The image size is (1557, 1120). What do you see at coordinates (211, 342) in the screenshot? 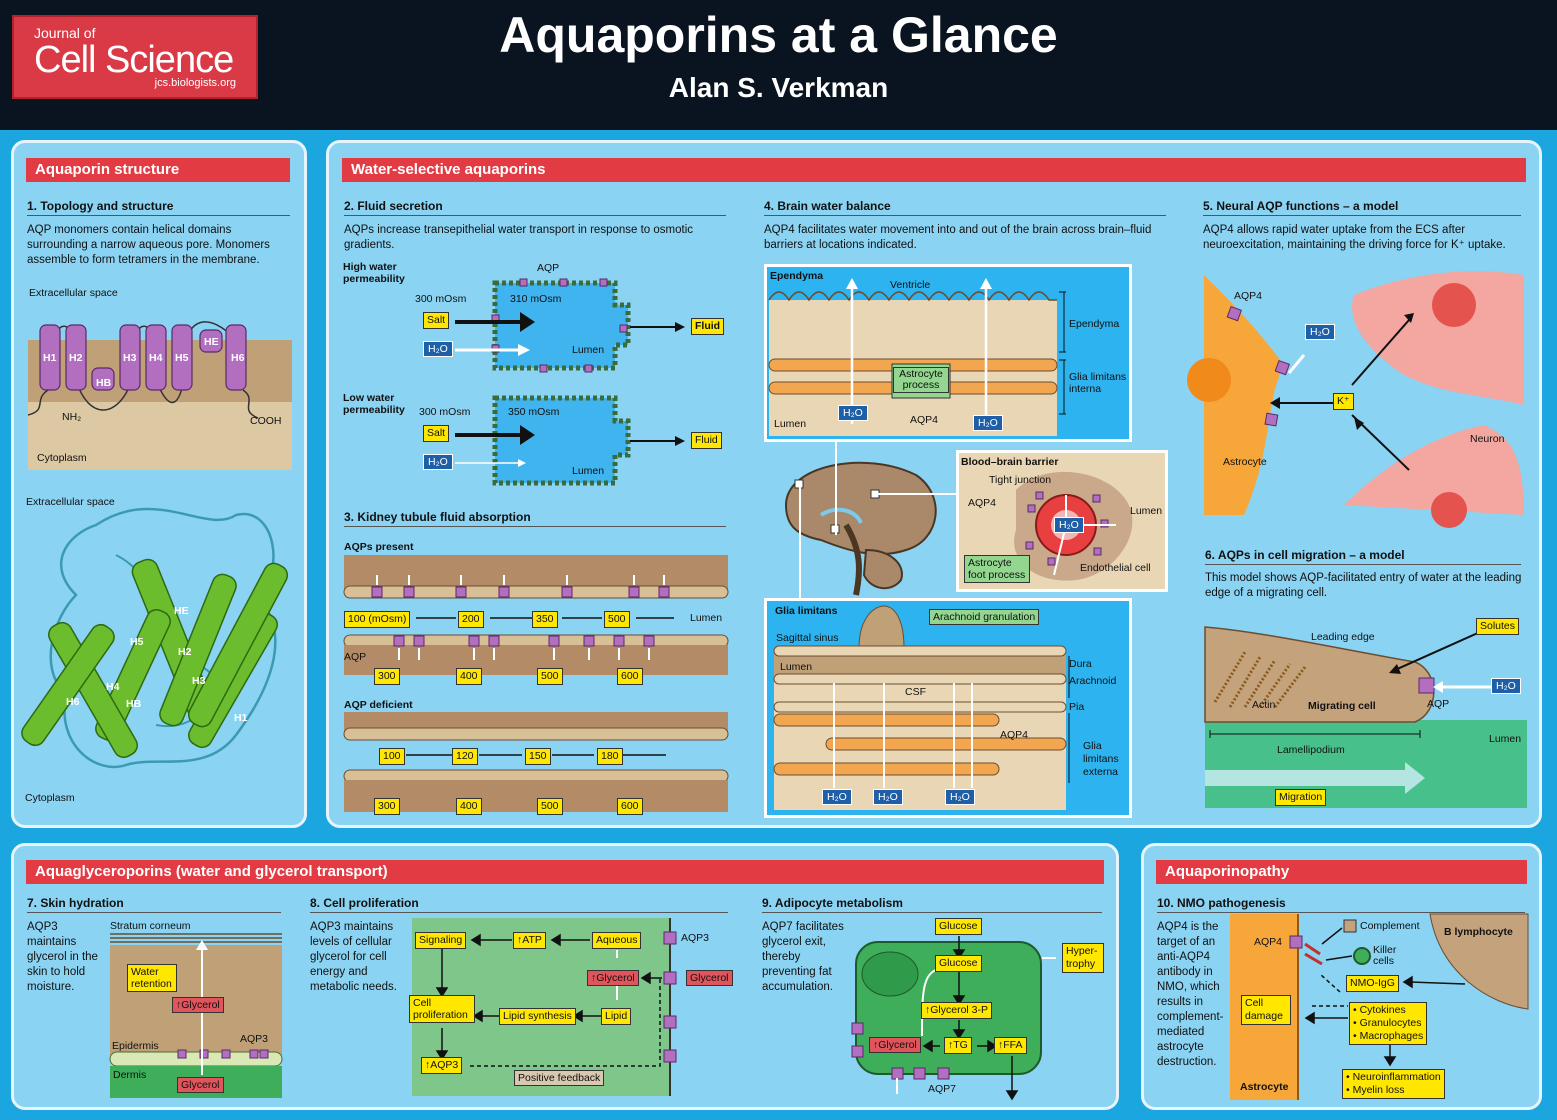
I see `helix-label-he: HE` at bounding box center [211, 342].